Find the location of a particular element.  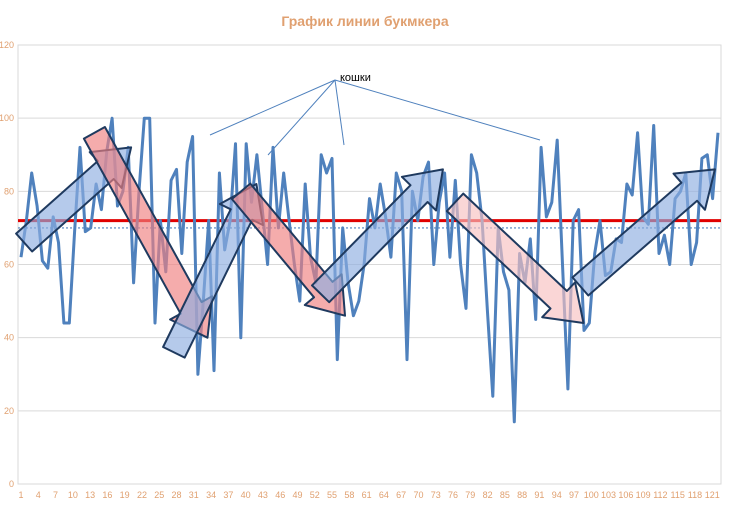

y-axis: 0 20 40 60 80 100 120 is located at coordinates (7, 264).